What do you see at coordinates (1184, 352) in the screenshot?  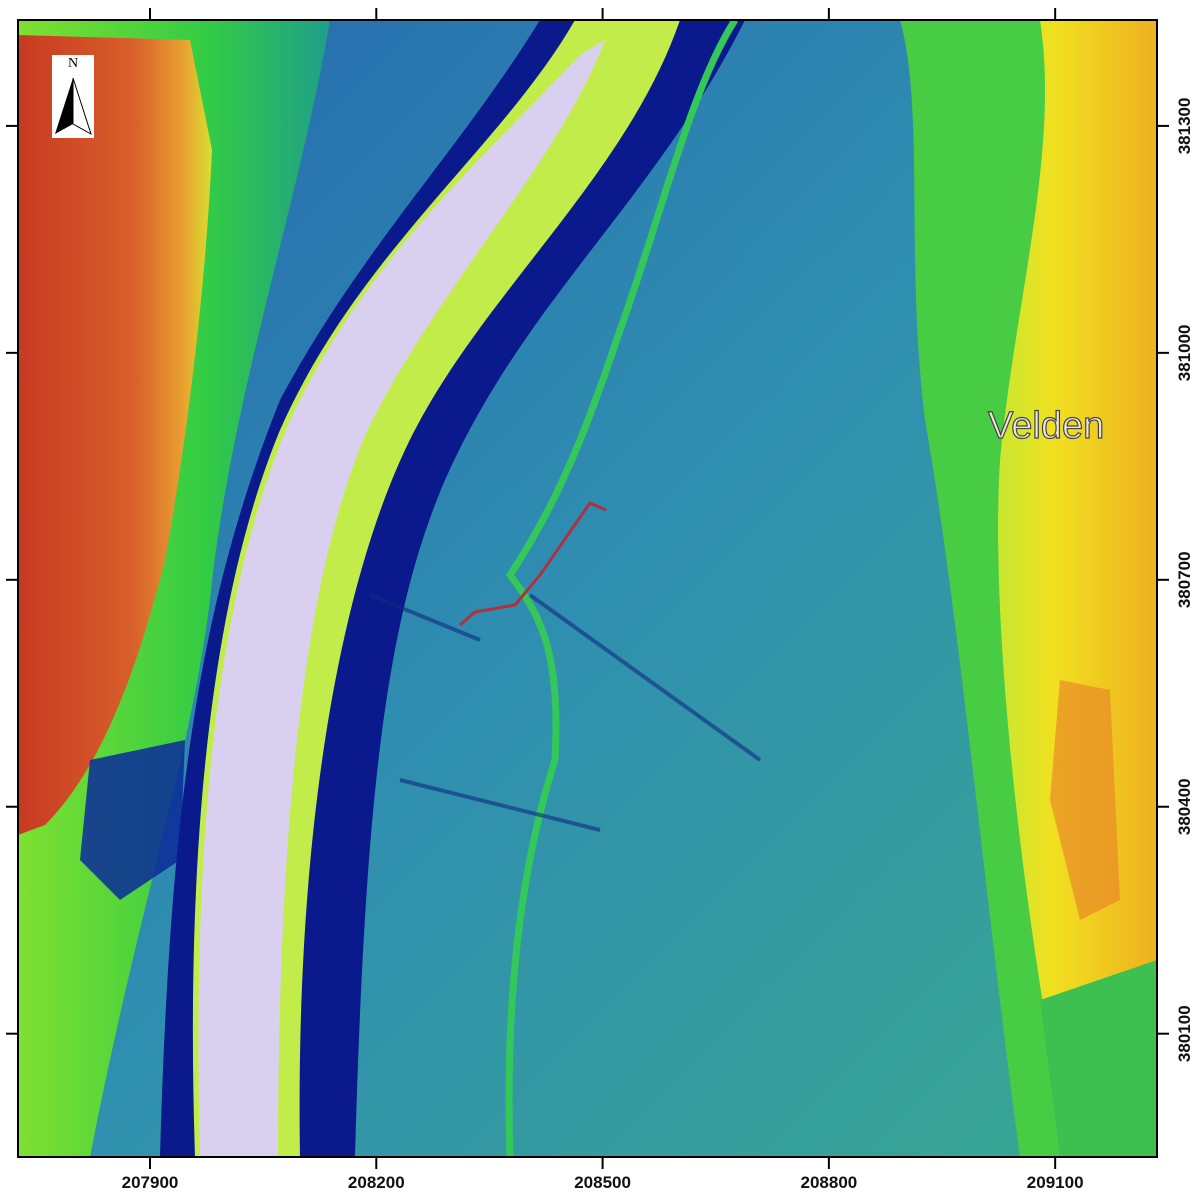 I see `y-tick-label: 381000` at bounding box center [1184, 352].